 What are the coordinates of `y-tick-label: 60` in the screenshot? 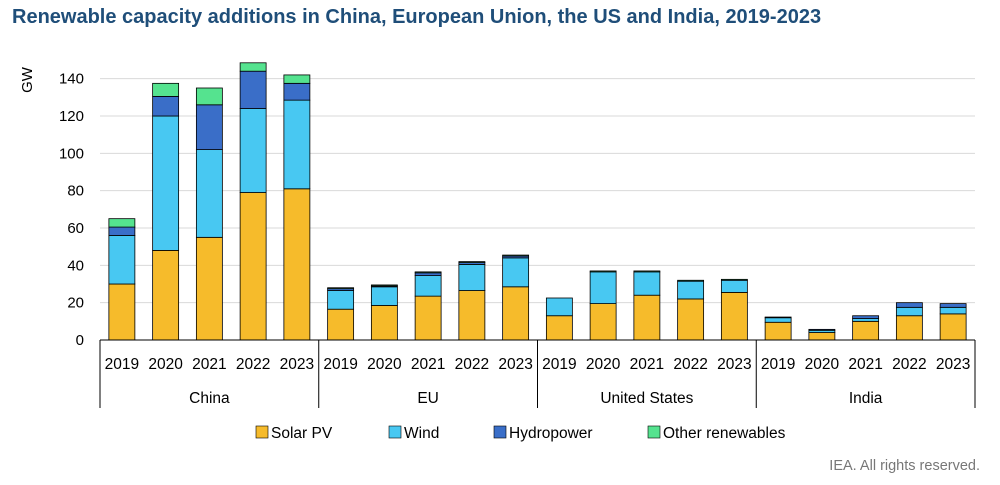 It's located at (75, 228).